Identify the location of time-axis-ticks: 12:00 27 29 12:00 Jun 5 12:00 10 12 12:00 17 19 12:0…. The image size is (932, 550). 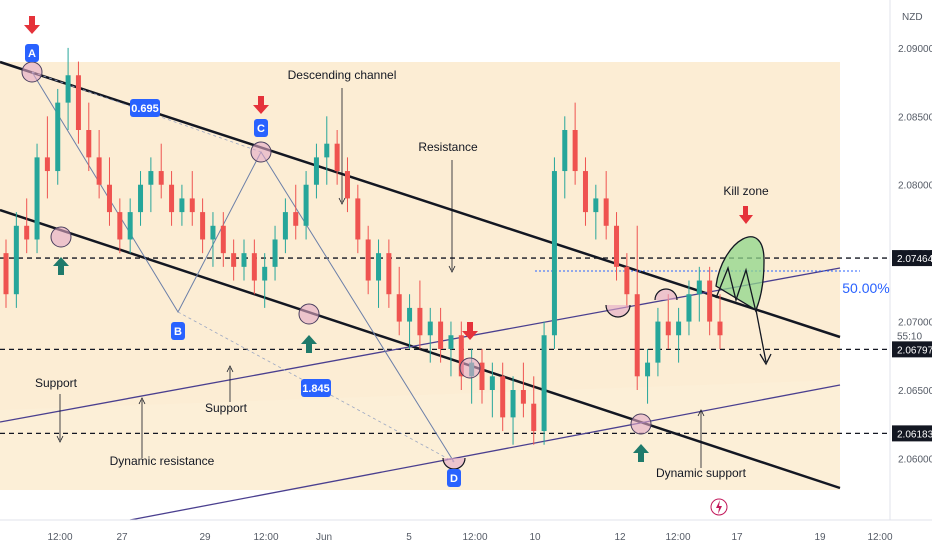
(469, 537).